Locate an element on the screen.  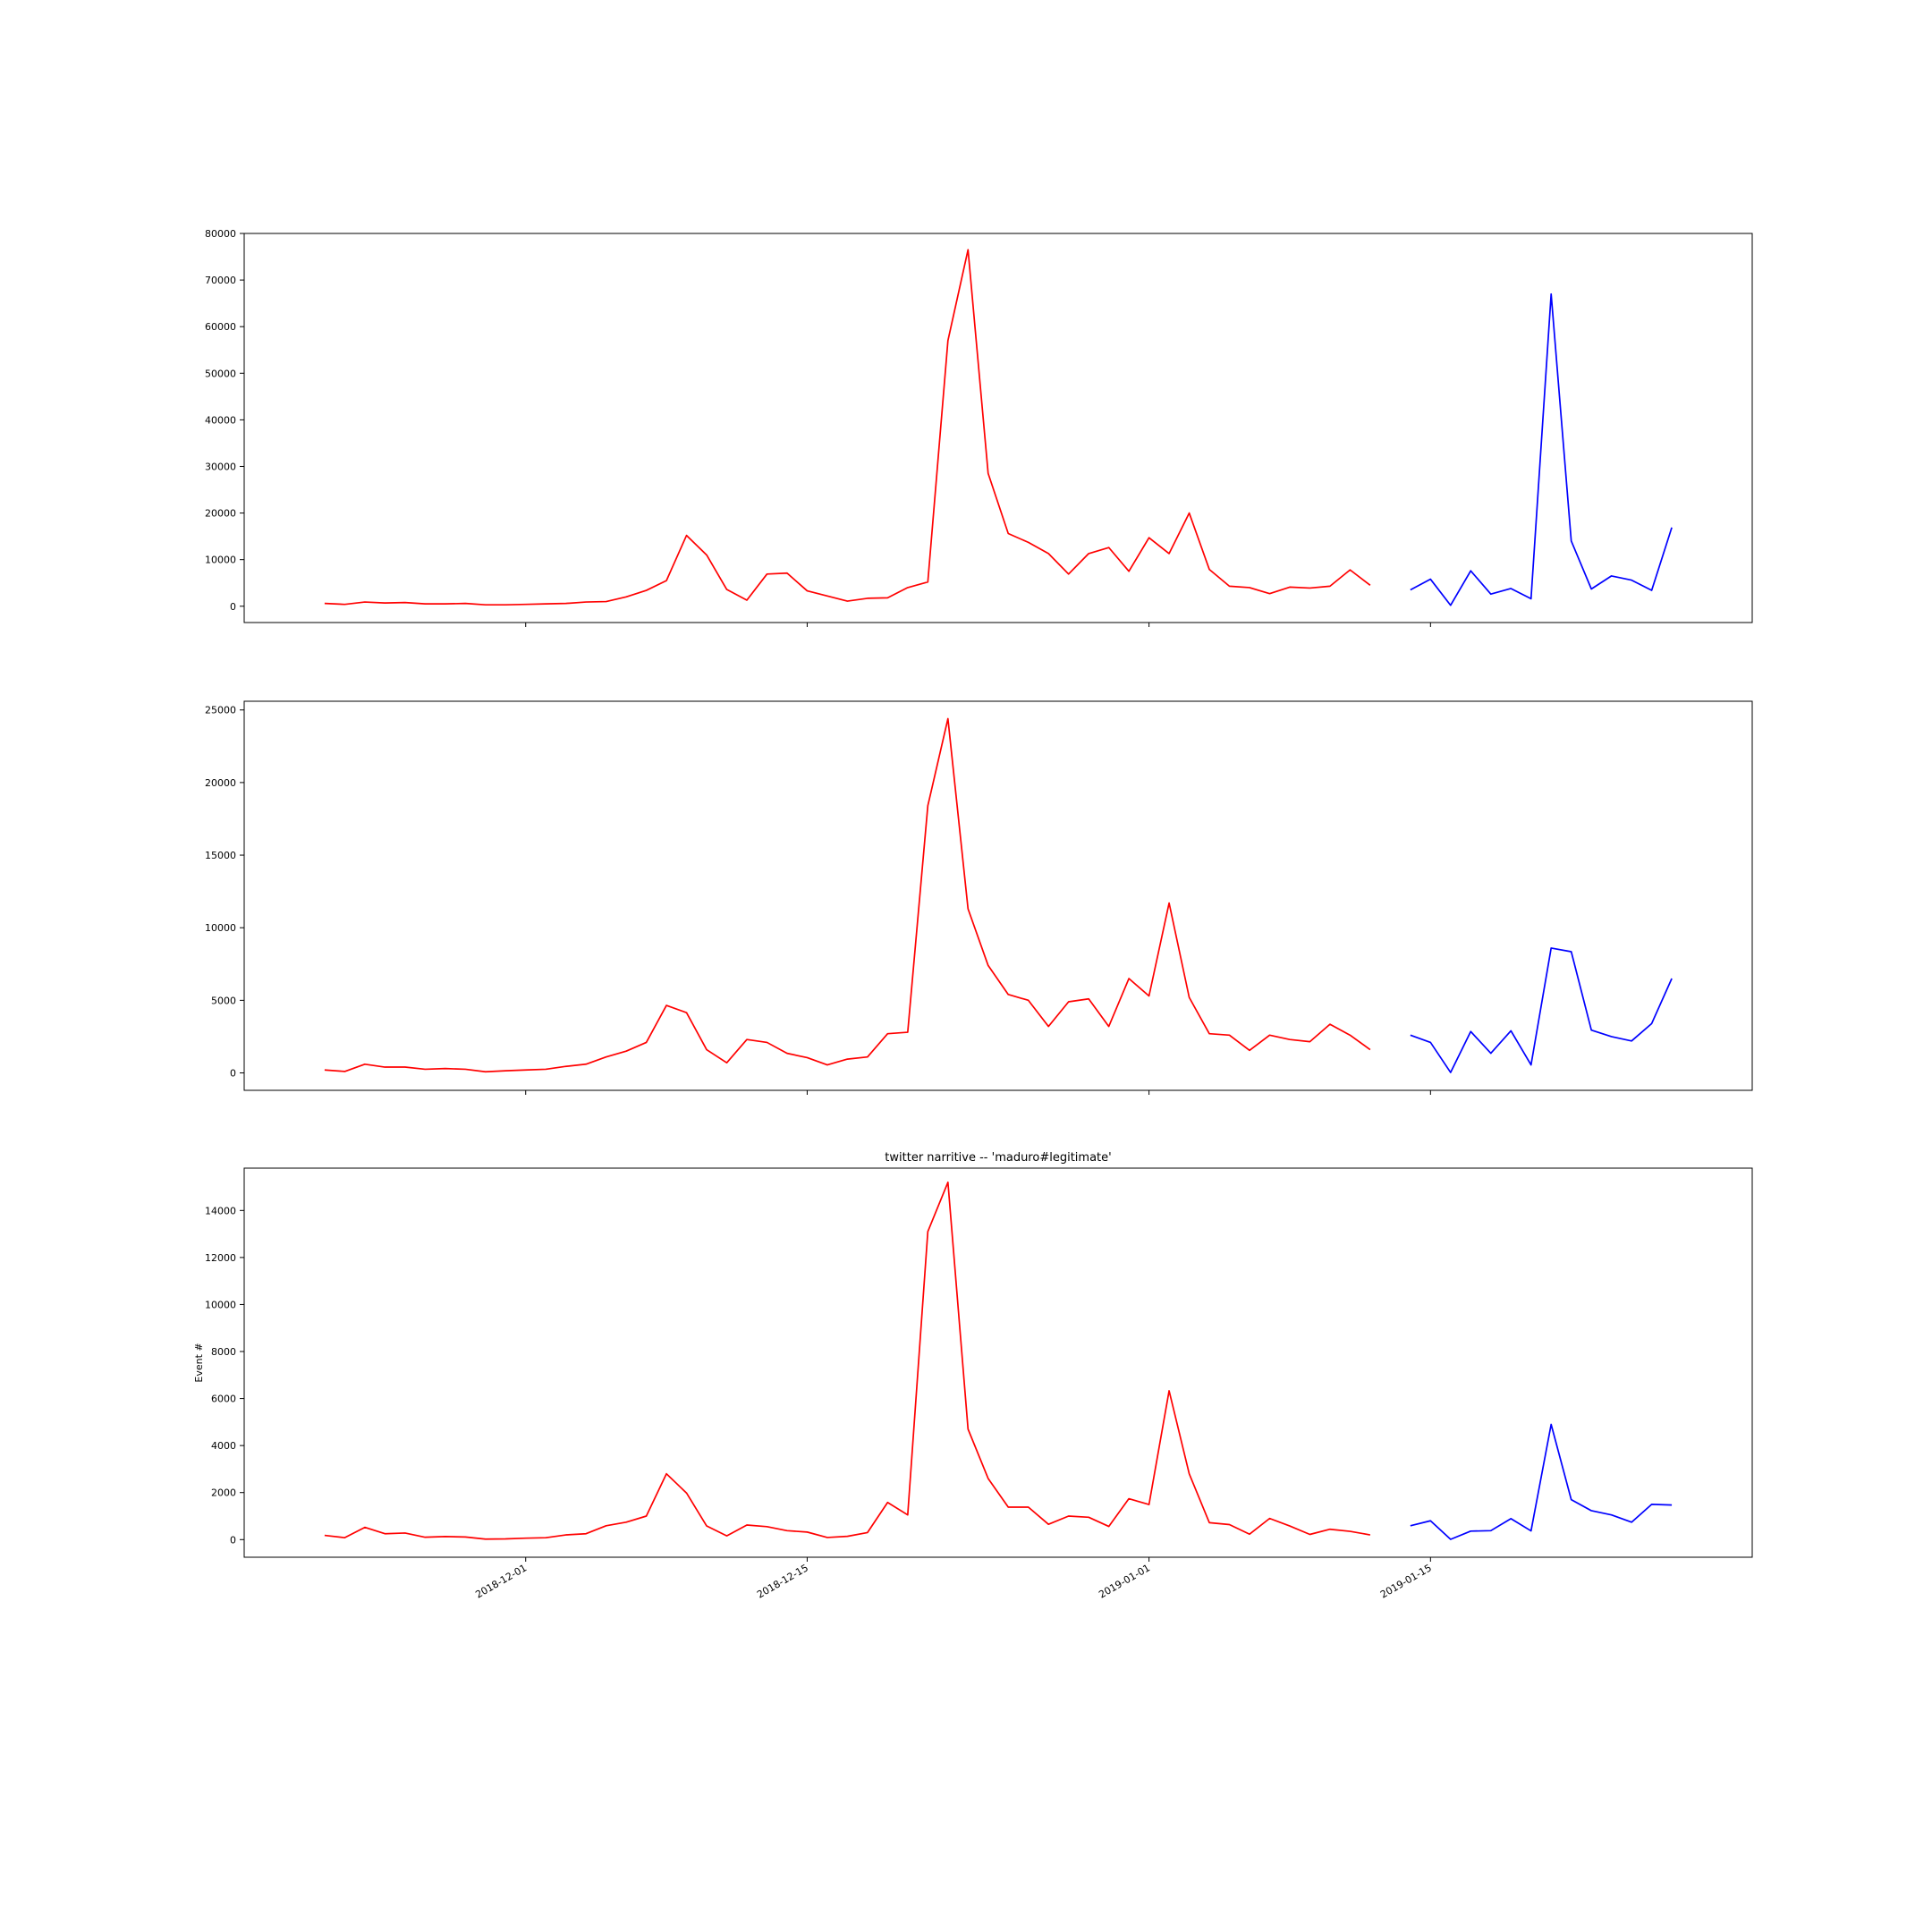
y-tick-label: 14000 is located at coordinates (220, 1210).